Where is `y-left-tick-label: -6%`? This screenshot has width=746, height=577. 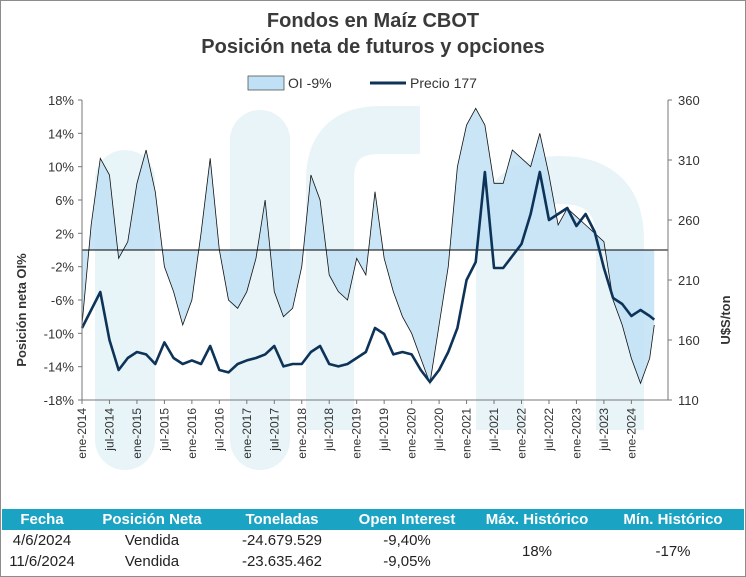
y-left-tick-label: -6% is located at coordinates (63, 300).